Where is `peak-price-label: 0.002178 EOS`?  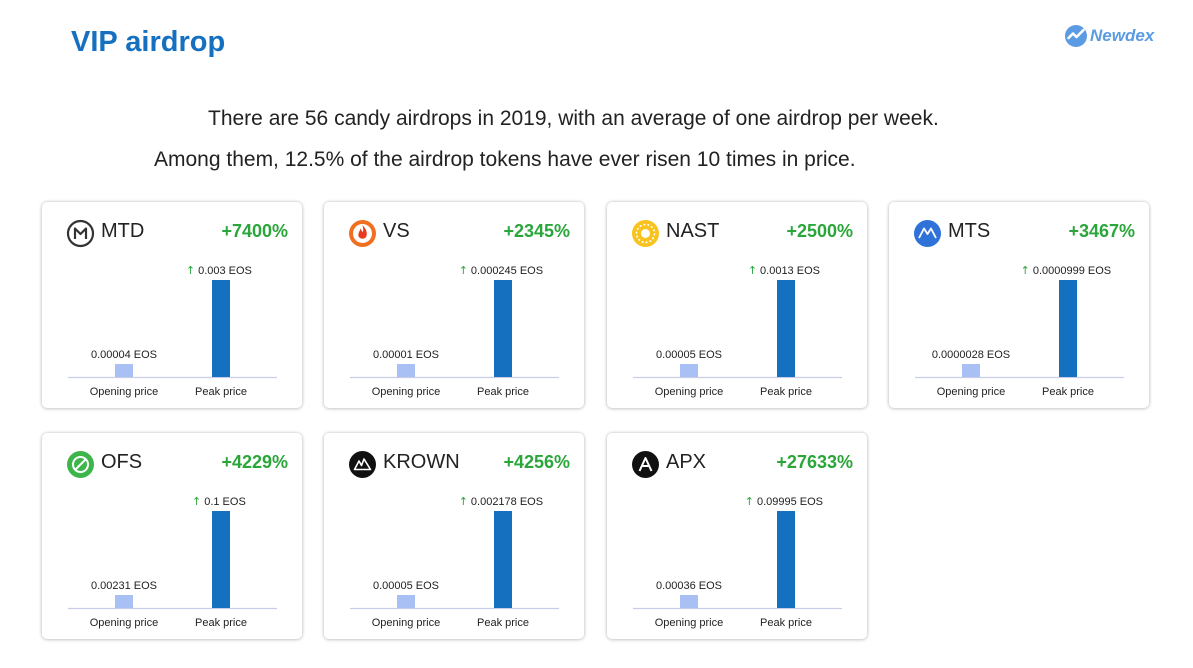
peak-price-label: 0.002178 EOS is located at coordinates (507, 502).